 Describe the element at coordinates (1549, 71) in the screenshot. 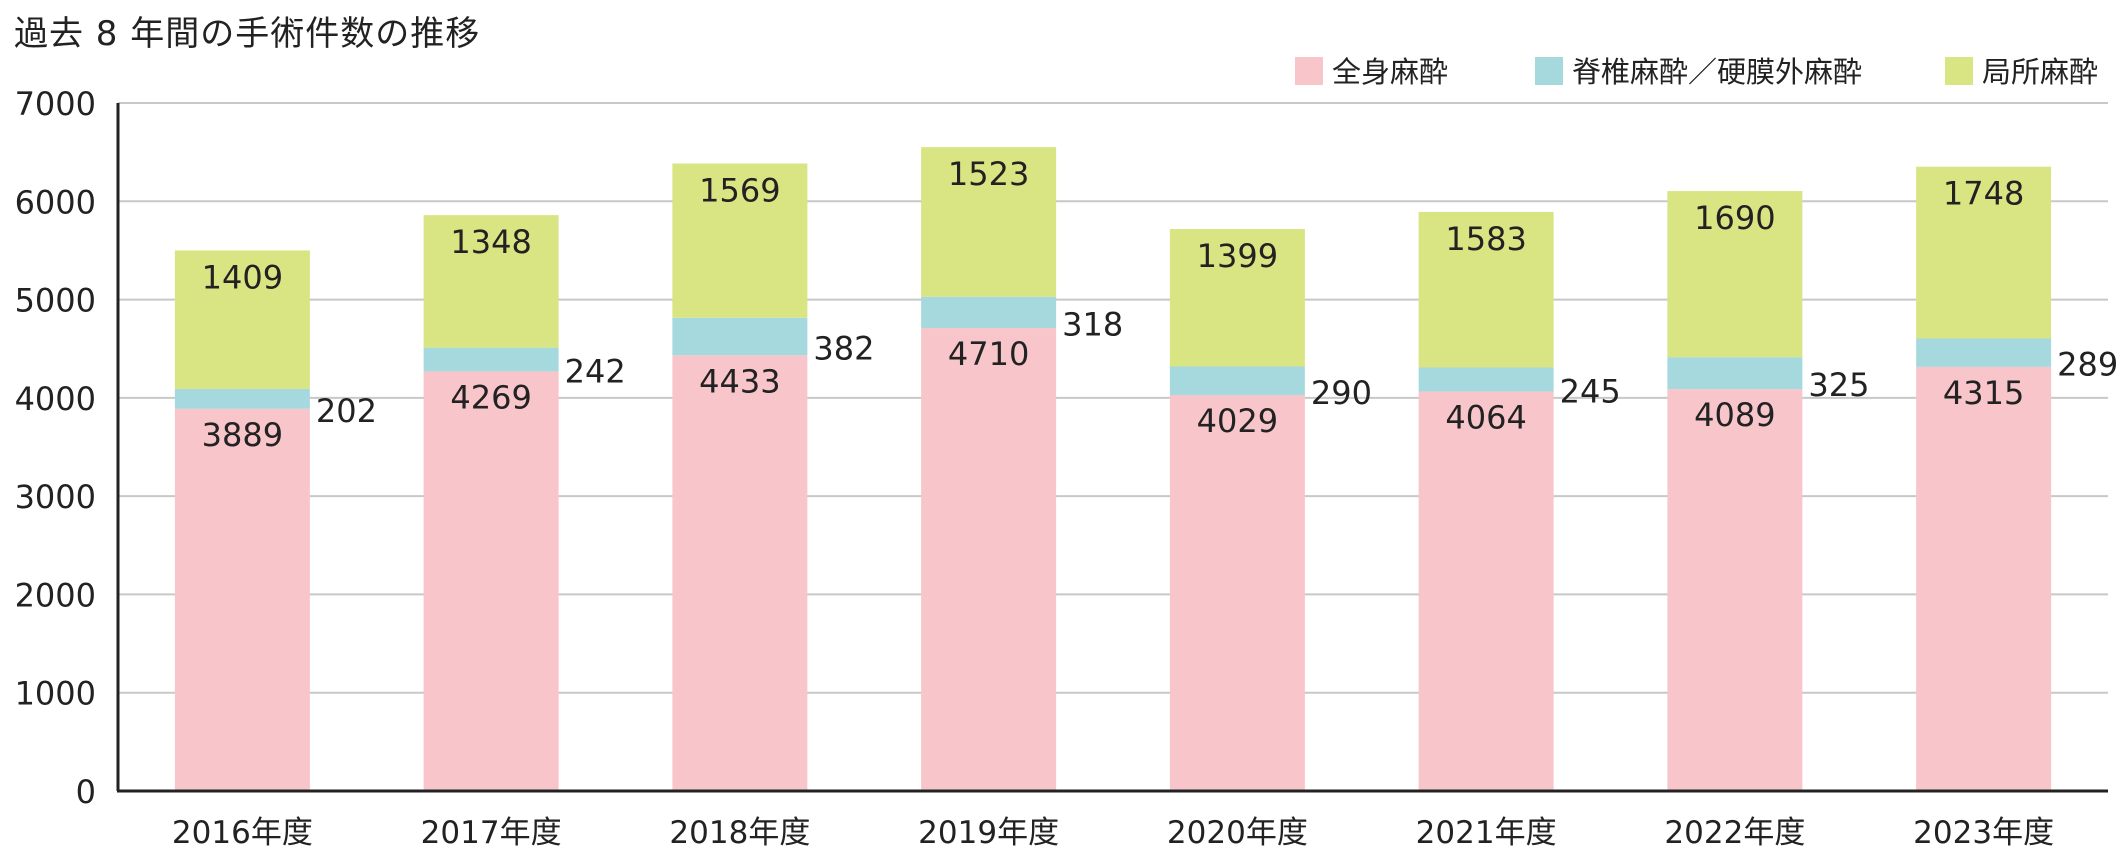

I see `legend-swatch-spinal` at that location.